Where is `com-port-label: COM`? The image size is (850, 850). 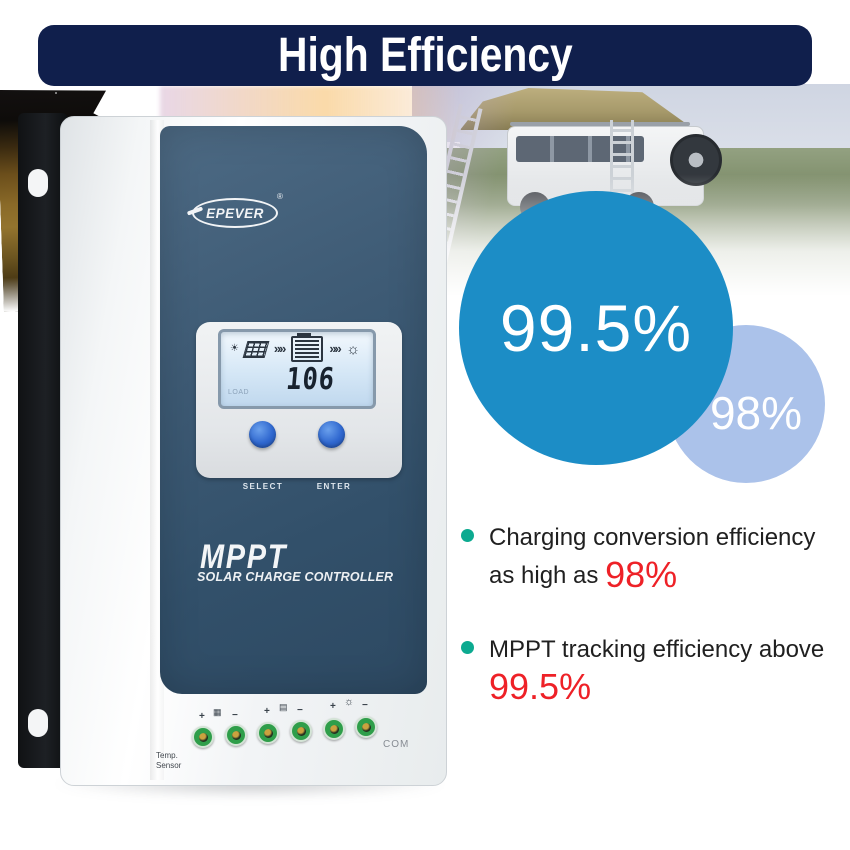 com-port-label: COM is located at coordinates (396, 744).